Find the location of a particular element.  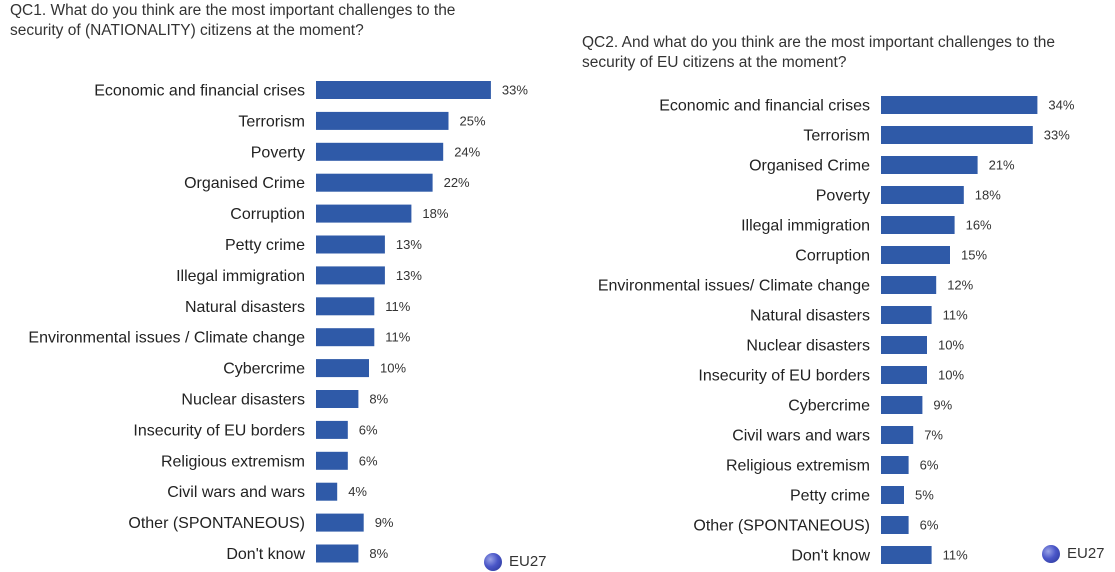

value-label: 25% is located at coordinates (473, 120).